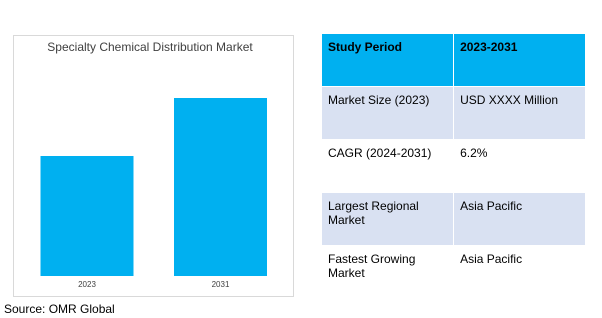  I want to click on table-cell: CAGR (2024-2031), so click(387, 166).